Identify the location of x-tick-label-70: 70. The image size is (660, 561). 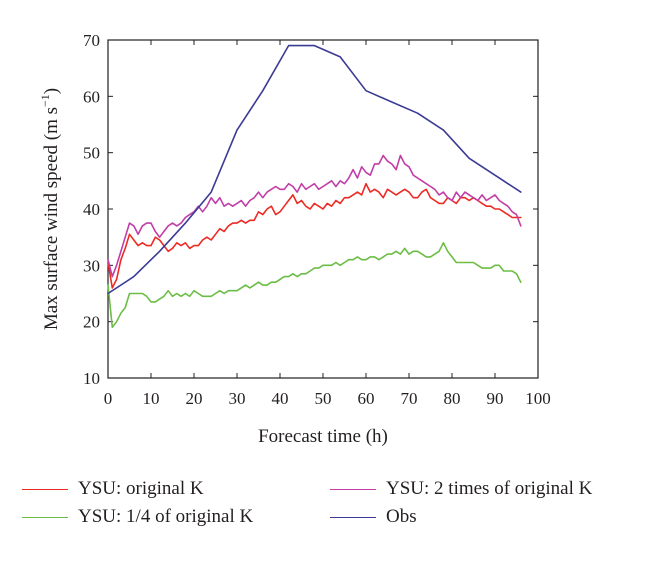
(409, 398).